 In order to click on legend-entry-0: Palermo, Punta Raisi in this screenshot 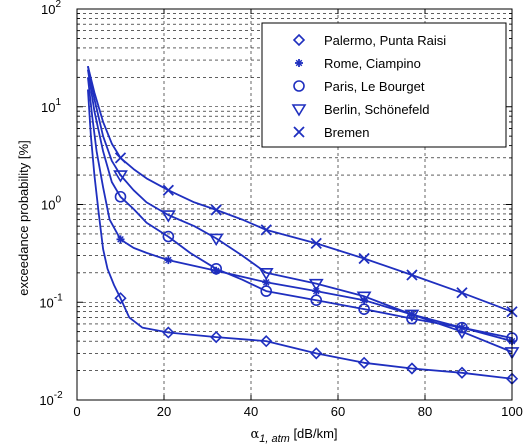, I will do `click(369, 40)`.